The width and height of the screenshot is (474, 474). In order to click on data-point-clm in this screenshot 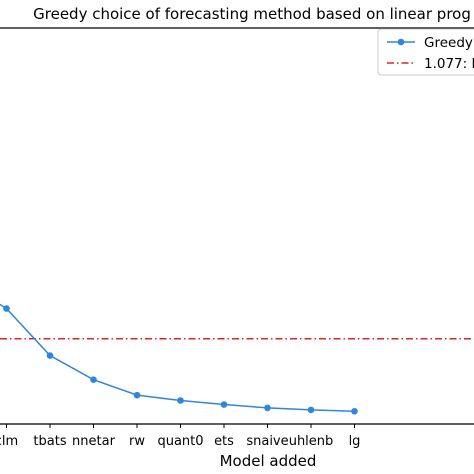, I will do `click(6, 308)`.